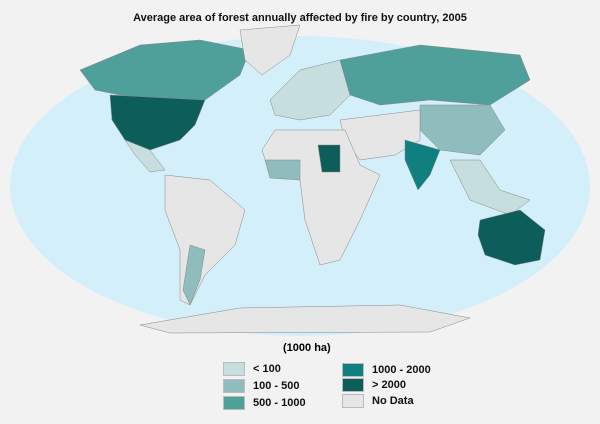 The width and height of the screenshot is (600, 424). What do you see at coordinates (490, 187) in the screenshot?
I see `southeast-asia` at bounding box center [490, 187].